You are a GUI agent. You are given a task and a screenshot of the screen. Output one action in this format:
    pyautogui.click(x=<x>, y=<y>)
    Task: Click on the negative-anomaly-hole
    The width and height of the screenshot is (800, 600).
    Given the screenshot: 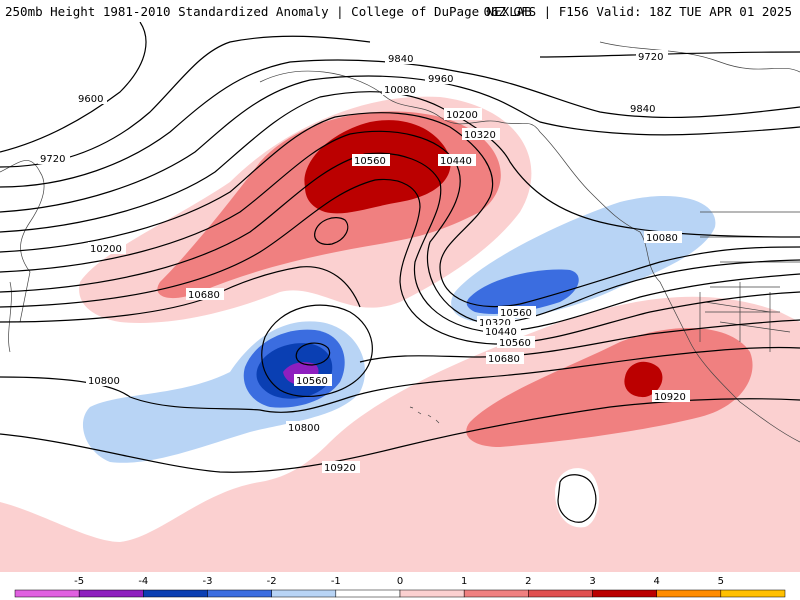 What is the action you would take?
    pyautogui.click(x=577, y=498)
    